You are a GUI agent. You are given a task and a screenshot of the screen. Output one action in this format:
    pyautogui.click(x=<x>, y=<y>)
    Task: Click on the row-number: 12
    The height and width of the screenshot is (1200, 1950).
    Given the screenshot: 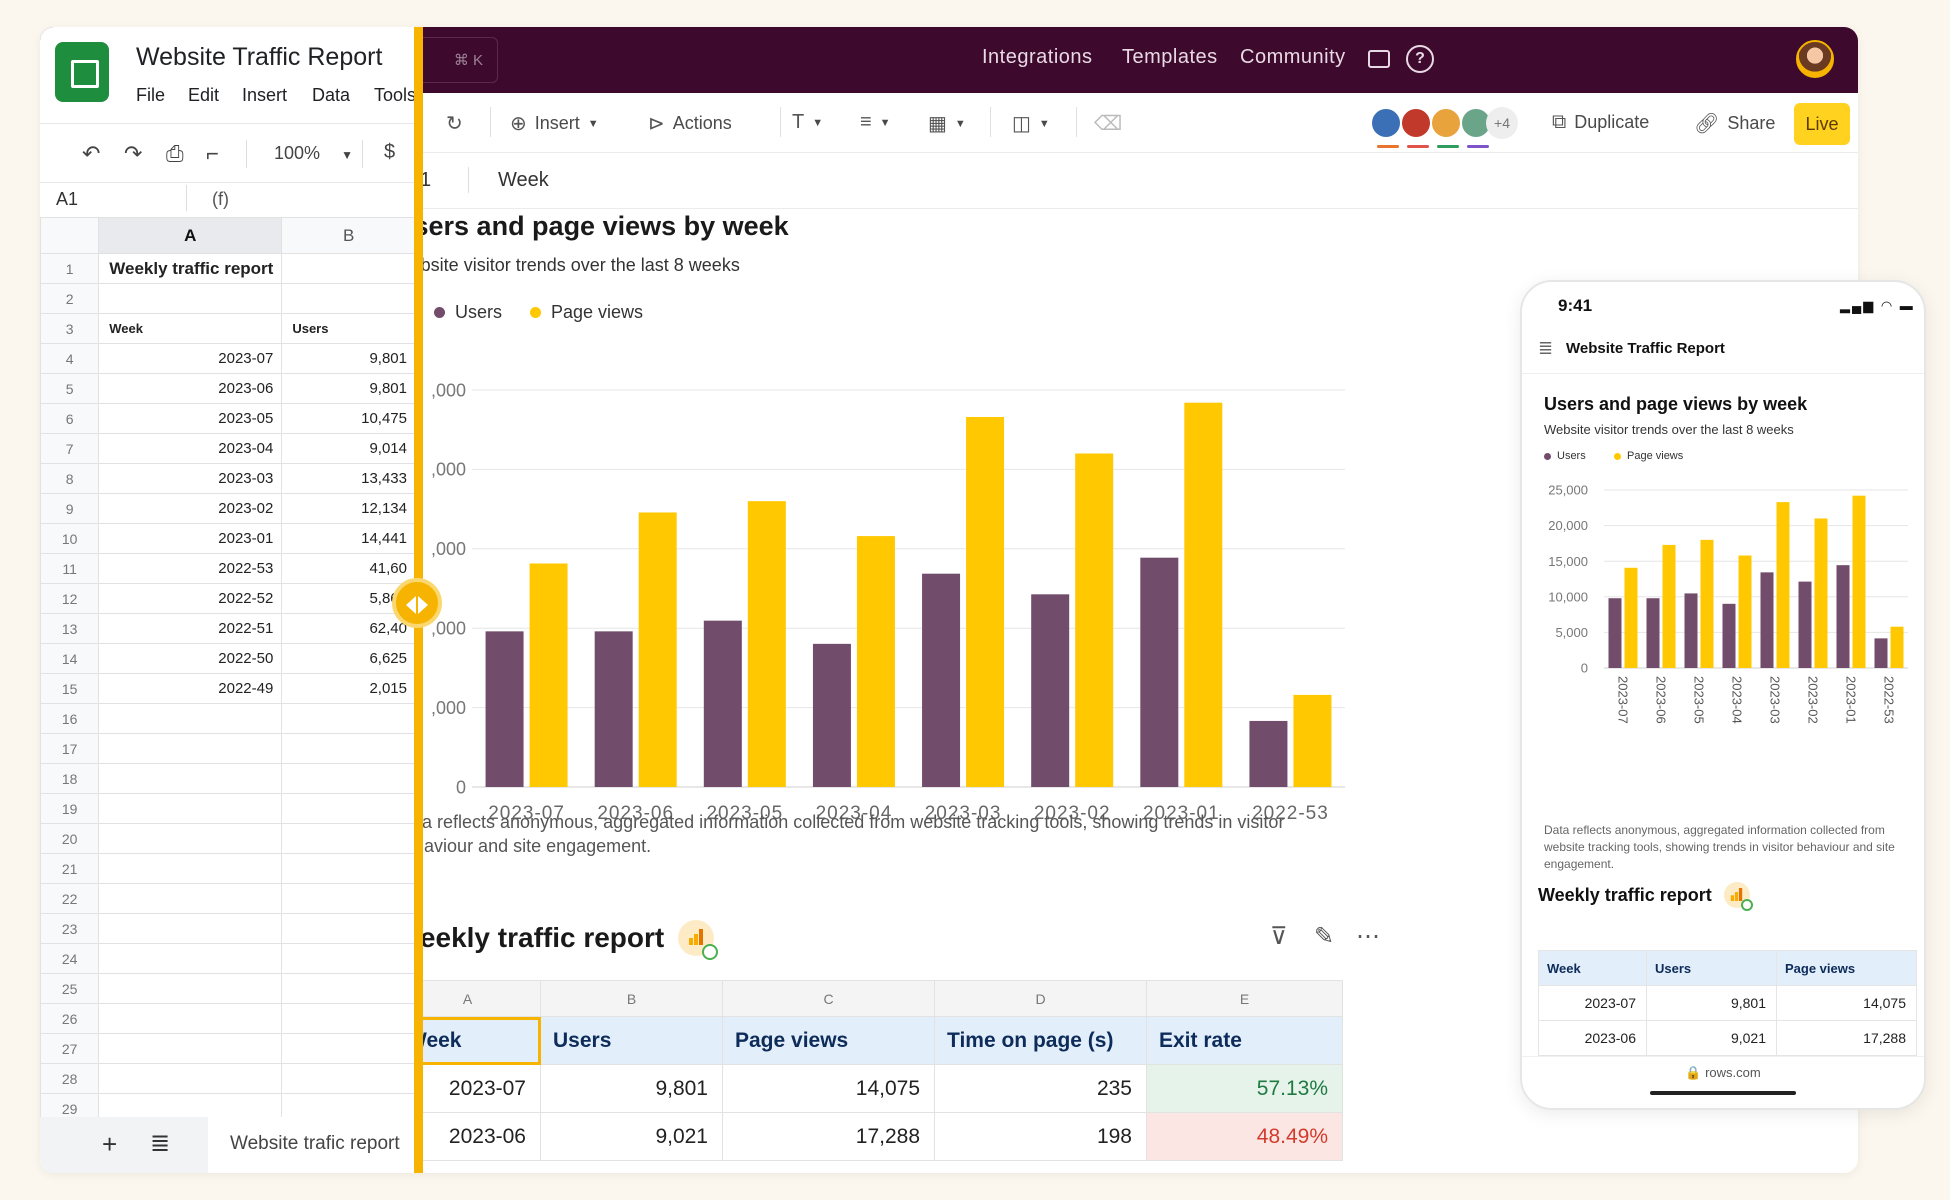 What is the action you would take?
    pyautogui.click(x=70, y=598)
    